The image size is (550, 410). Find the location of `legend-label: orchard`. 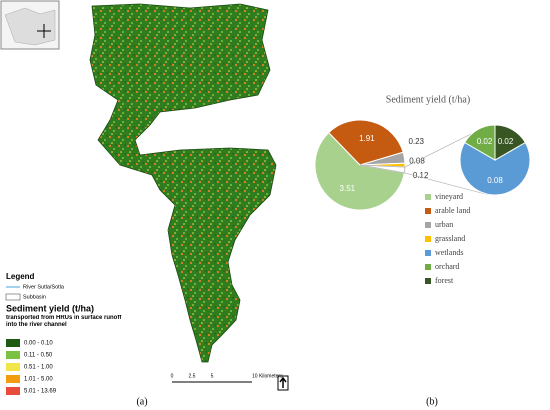

legend-label: orchard is located at coordinates (447, 266).